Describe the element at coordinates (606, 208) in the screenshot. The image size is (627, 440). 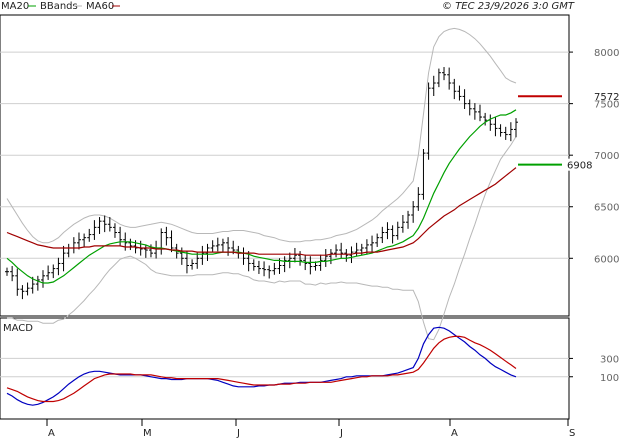
I see `price-tick-label: 6500` at that location.